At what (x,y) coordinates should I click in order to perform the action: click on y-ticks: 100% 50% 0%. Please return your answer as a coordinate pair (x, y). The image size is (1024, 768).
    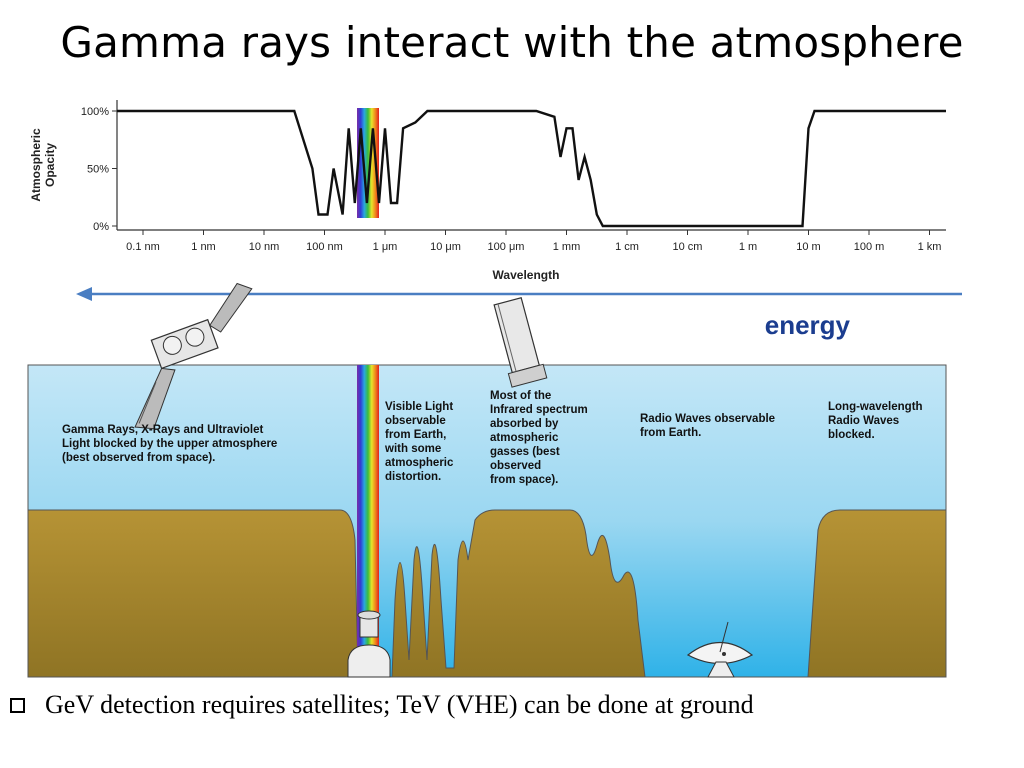
    Looking at the image, I should click on (99, 169).